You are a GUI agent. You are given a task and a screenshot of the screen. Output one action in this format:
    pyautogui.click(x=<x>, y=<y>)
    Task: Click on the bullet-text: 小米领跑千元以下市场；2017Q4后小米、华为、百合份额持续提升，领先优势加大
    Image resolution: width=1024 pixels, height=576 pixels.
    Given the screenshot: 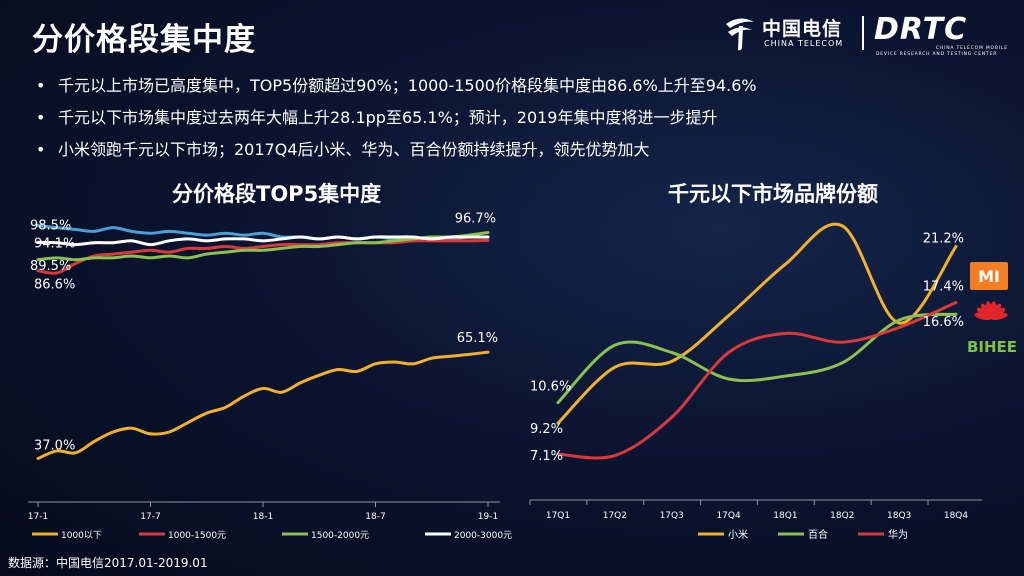 What is the action you would take?
    pyautogui.click(x=354, y=149)
    